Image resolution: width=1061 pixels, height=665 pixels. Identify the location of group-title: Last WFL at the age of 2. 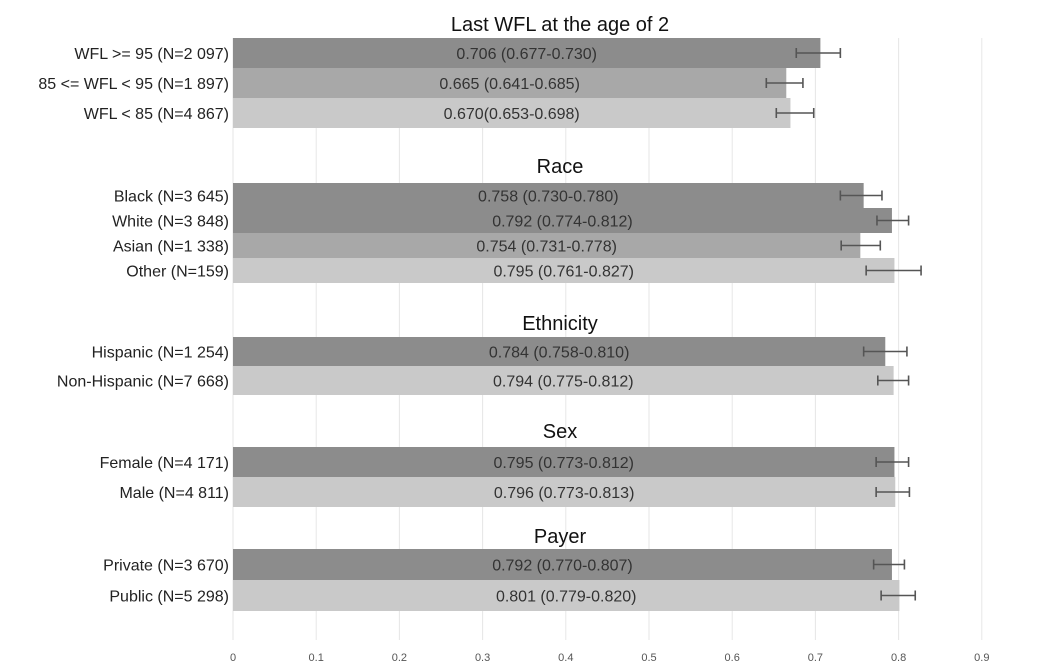
(560, 25).